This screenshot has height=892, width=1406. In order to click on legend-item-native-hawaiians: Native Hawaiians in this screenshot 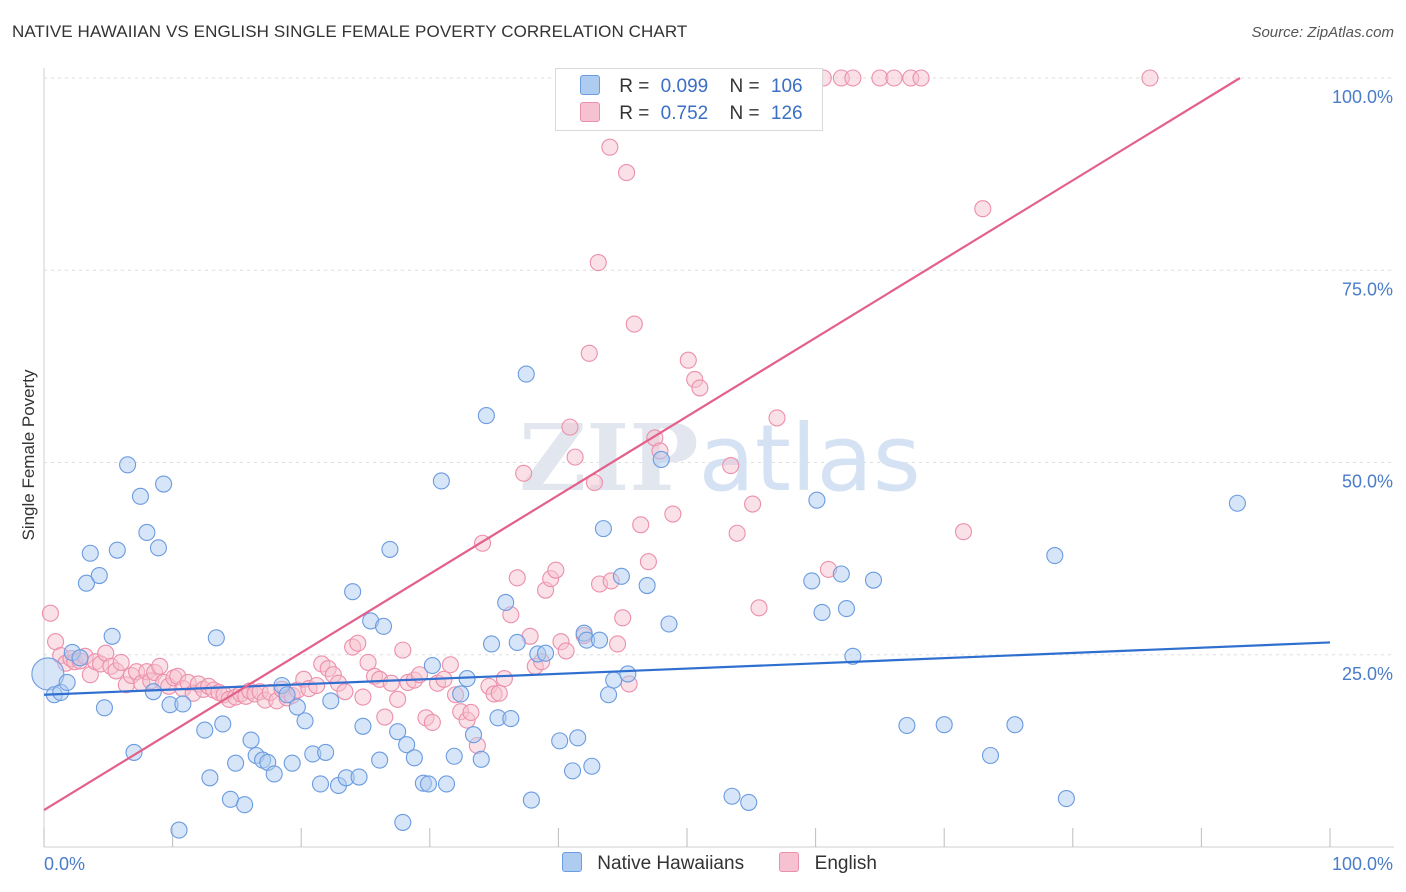, I will do `click(653, 863)`.